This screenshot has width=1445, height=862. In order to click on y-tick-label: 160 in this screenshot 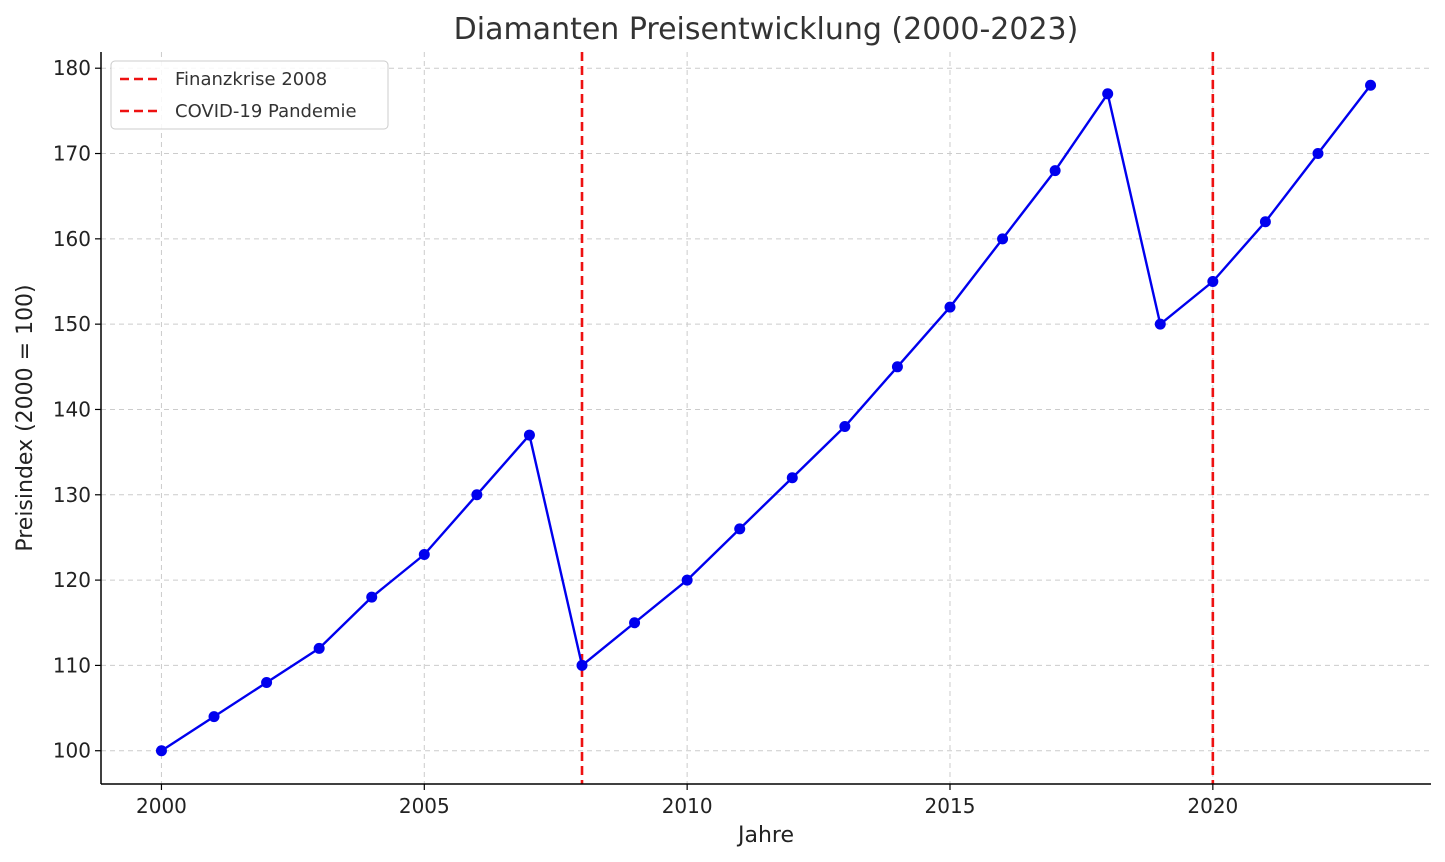, I will do `click(72, 239)`.